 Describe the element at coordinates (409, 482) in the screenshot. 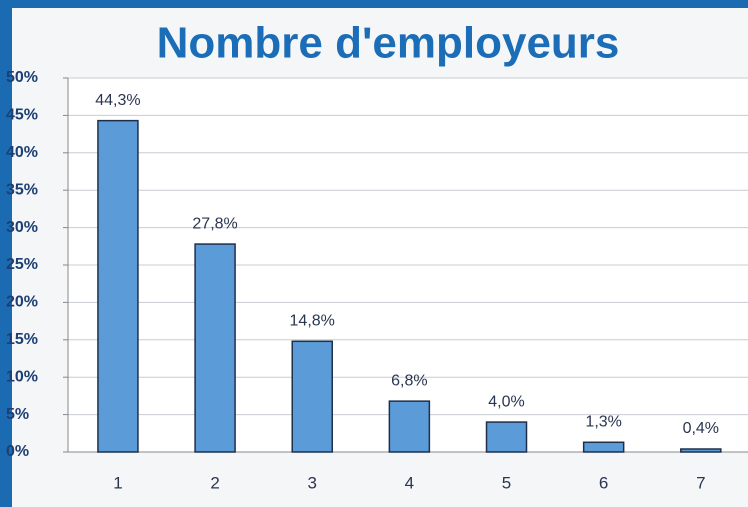

I see `x-tick-label: 4` at that location.